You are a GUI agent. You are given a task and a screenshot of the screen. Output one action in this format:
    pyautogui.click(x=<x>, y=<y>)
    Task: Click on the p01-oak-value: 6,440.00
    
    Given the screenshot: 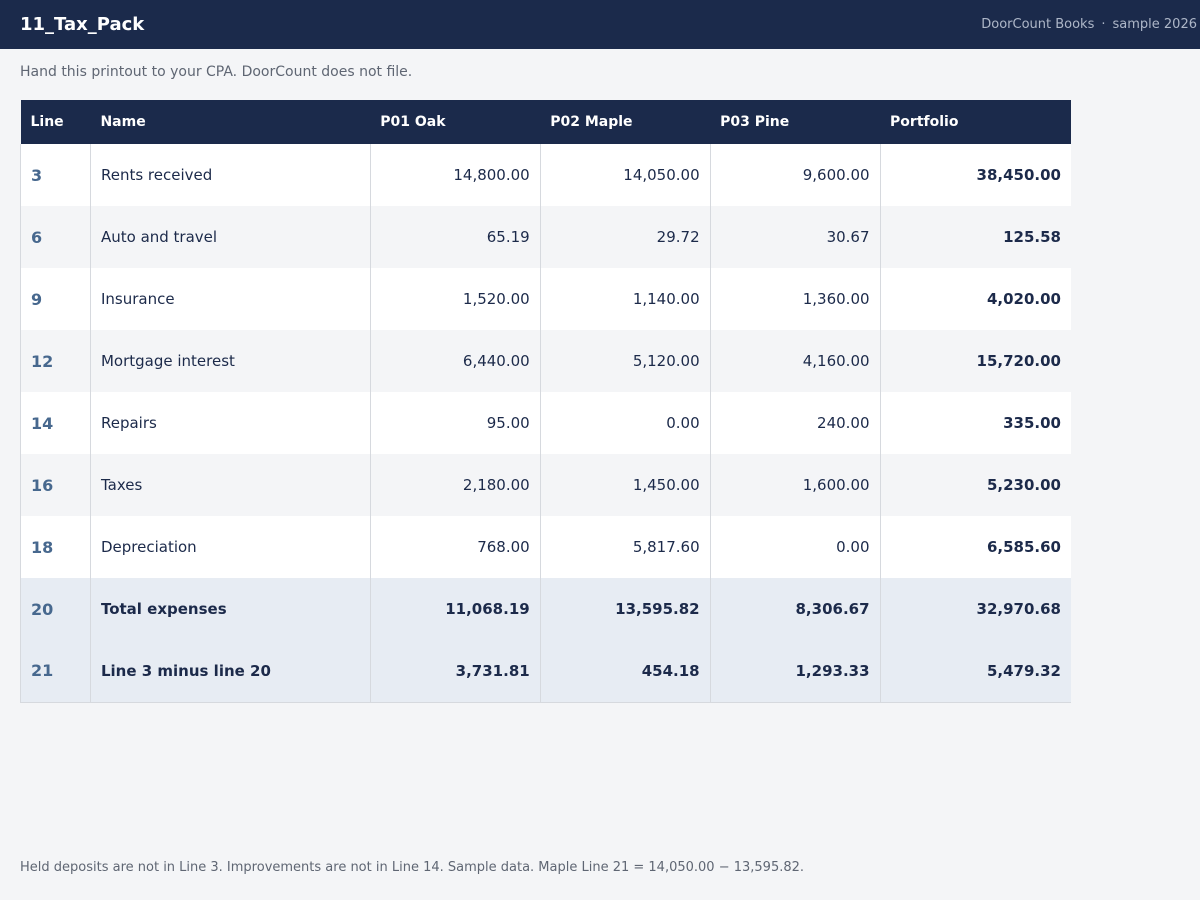 What is the action you would take?
    pyautogui.click(x=455, y=361)
    